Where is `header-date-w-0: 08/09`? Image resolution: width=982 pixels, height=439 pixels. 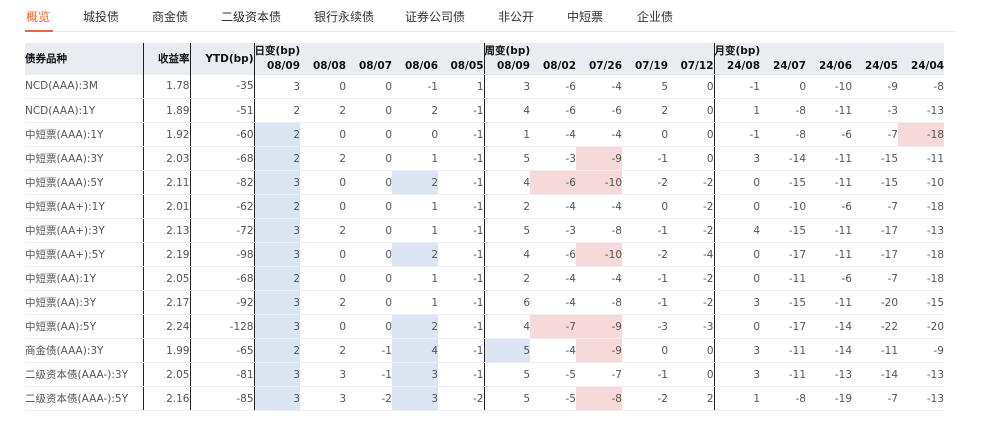 header-date-w-0: 08/09 is located at coordinates (507, 66).